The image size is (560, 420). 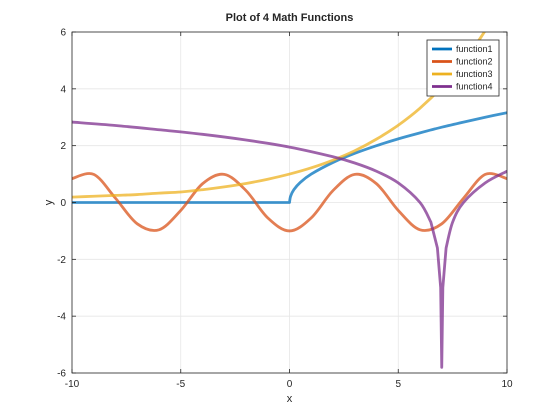 What do you see at coordinates (474, 87) in the screenshot?
I see `legend-label-function4: function4` at bounding box center [474, 87].